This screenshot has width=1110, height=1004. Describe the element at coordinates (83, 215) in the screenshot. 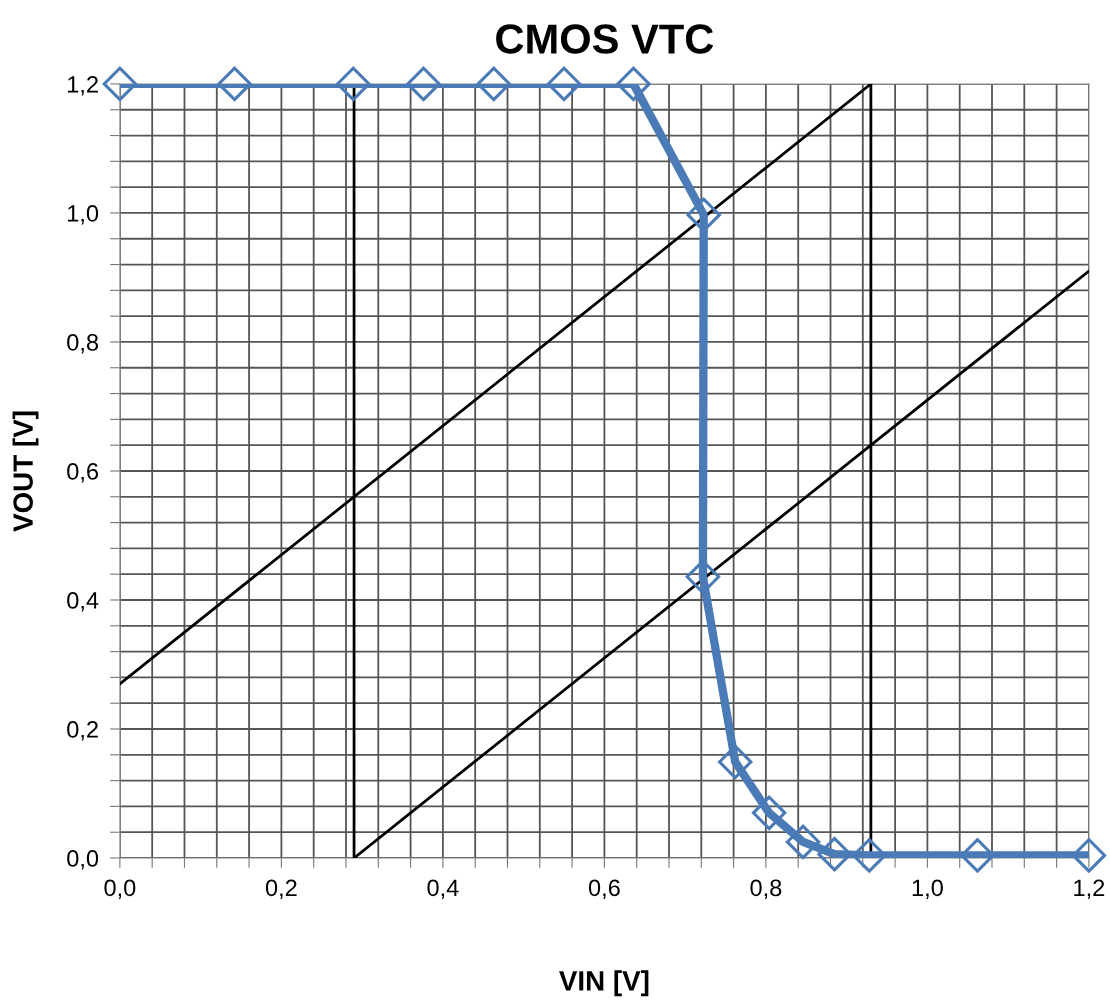

I see `y-tick-label: 1,0` at that location.